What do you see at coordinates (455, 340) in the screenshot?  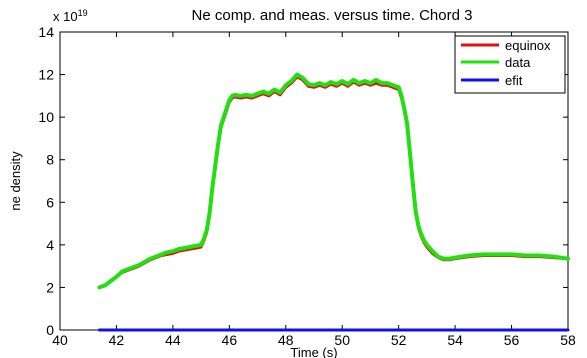 I see `x-tick-label: 54` at bounding box center [455, 340].